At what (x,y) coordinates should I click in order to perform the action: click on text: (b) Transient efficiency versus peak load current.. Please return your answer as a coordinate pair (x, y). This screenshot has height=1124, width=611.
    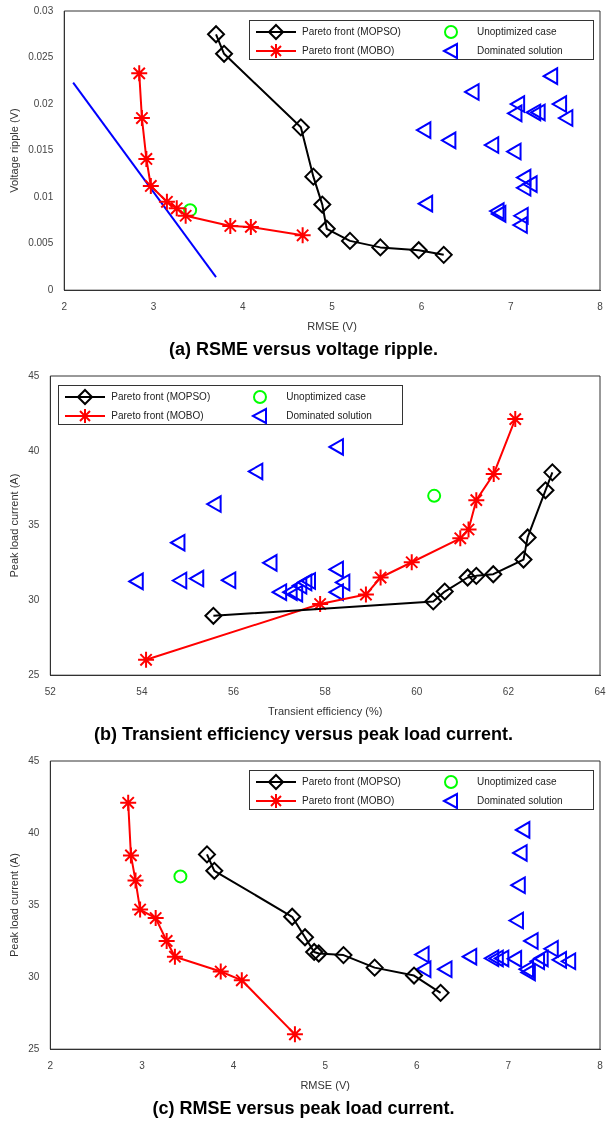
    Looking at the image, I should click on (303, 734).